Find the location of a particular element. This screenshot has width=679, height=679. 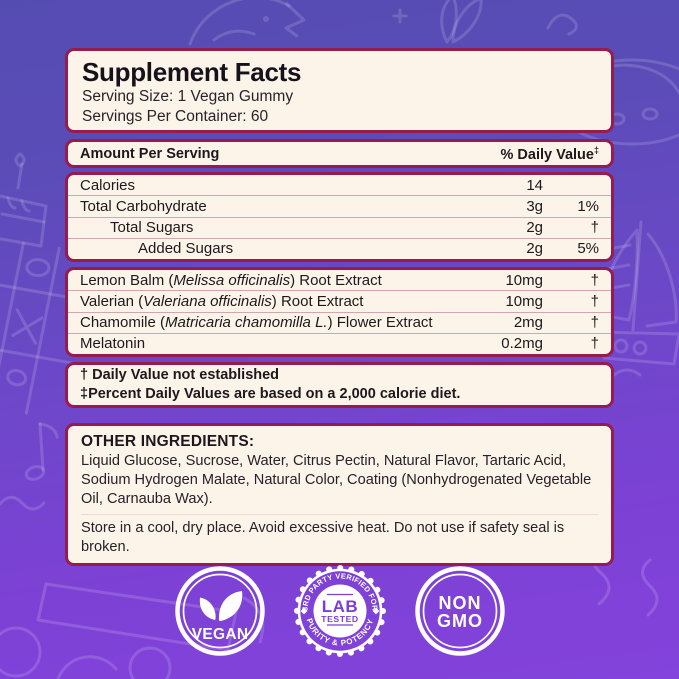

amount-value: 3g is located at coordinates (534, 206).